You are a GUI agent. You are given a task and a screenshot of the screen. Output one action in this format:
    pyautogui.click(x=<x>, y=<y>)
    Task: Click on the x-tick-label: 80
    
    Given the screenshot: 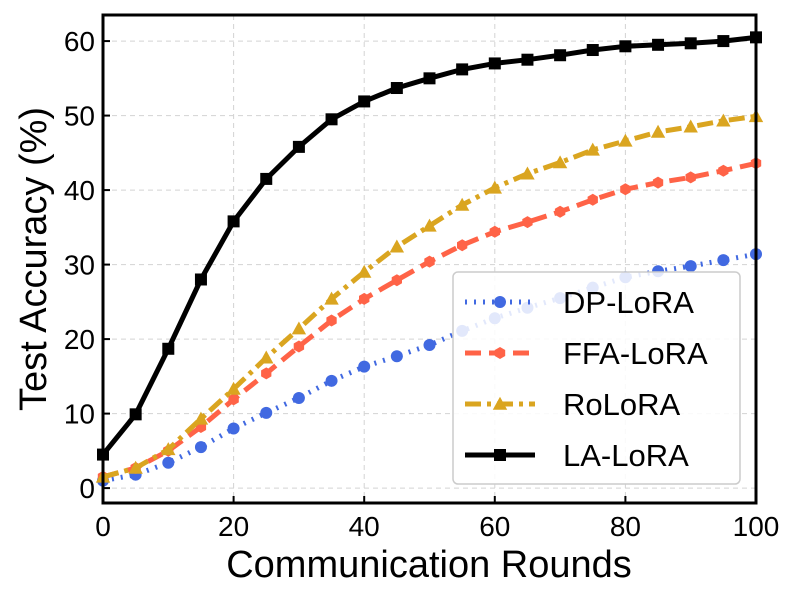 What is the action you would take?
    pyautogui.click(x=625, y=526)
    